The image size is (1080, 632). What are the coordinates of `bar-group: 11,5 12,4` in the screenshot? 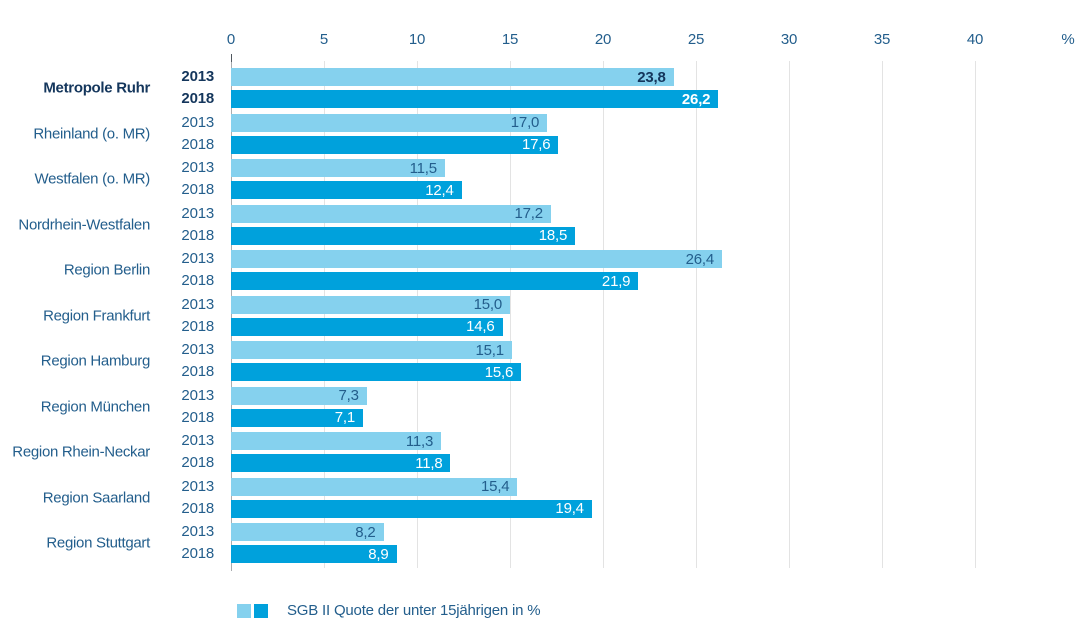 It's located at (649, 179).